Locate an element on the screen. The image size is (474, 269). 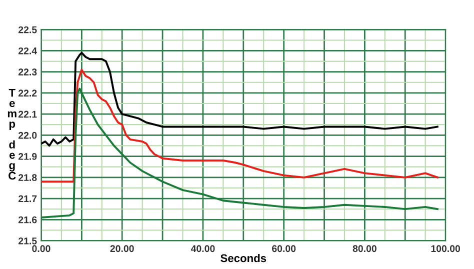
y-tick-label: 21.7 is located at coordinates (27, 198).